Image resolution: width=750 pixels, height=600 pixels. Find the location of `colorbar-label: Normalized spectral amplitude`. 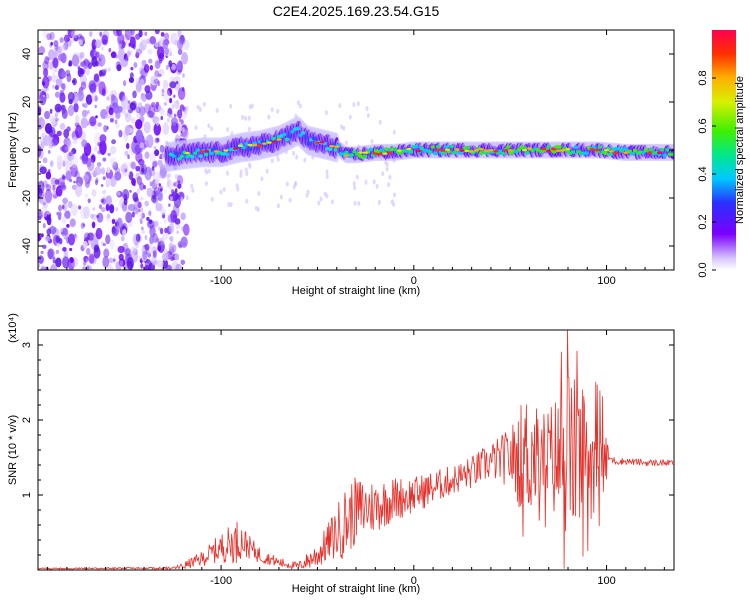

colorbar-label: Normalized spectral amplitude is located at coordinates (740, 150).